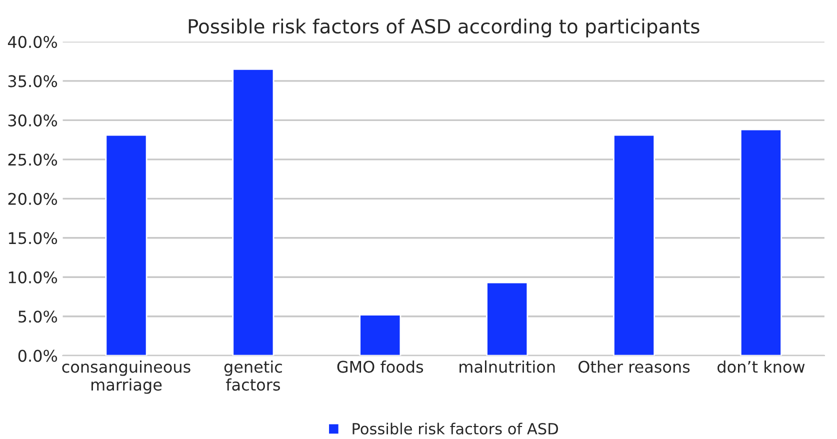 Image resolution: width=837 pixels, height=439 pixels. Describe the element at coordinates (455, 428) in the screenshot. I see `legend-label: Possible risk factors of ASD` at that location.